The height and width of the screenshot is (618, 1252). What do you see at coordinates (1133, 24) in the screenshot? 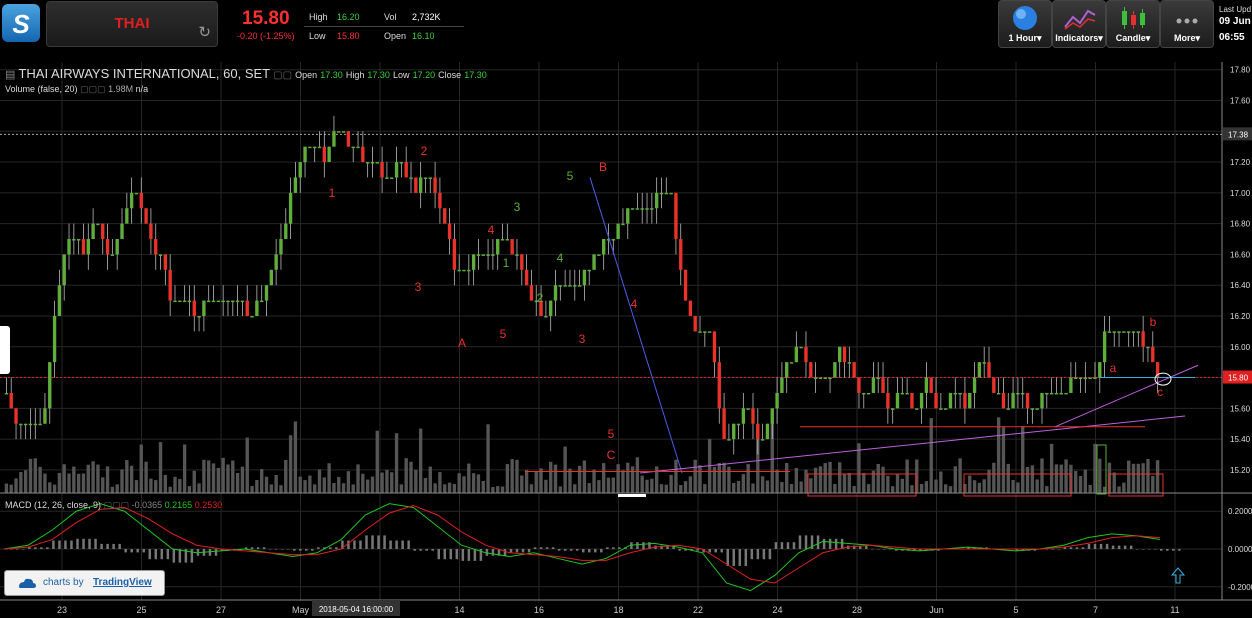
I see `chart-type-button: Candle▾` at bounding box center [1133, 24].